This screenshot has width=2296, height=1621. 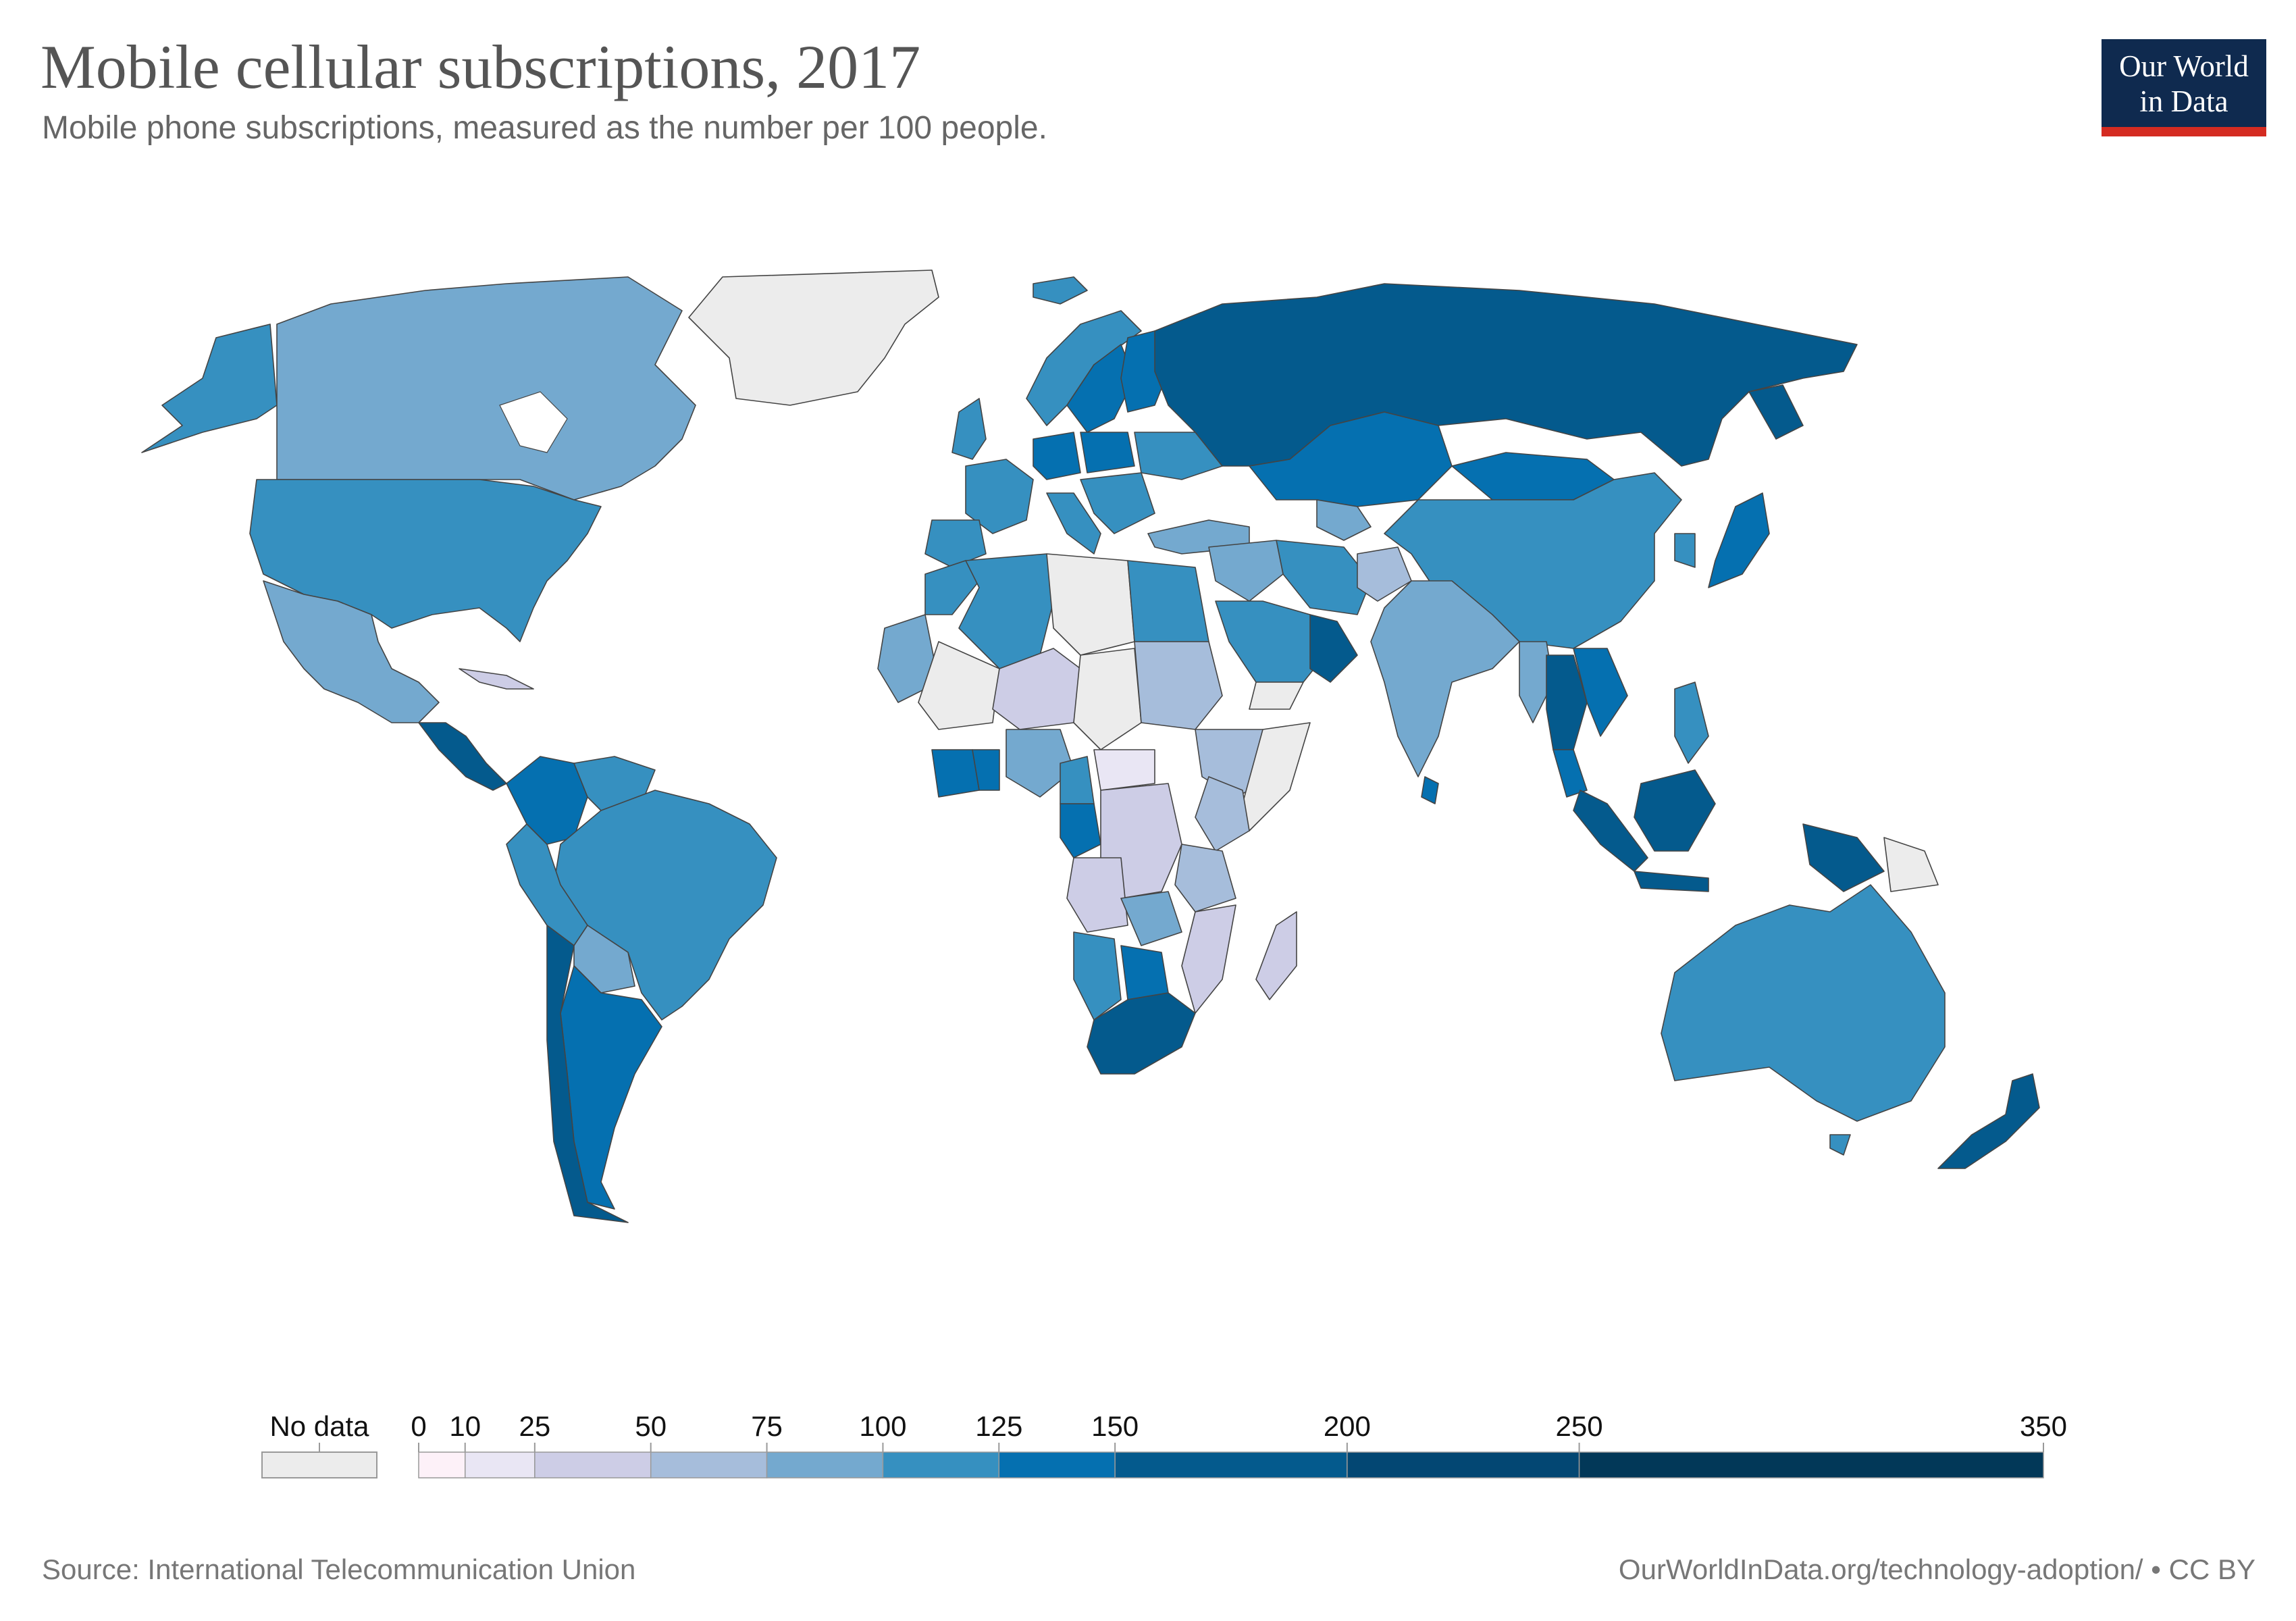 What do you see at coordinates (1073, 523) in the screenshot?
I see `country-italy` at bounding box center [1073, 523].